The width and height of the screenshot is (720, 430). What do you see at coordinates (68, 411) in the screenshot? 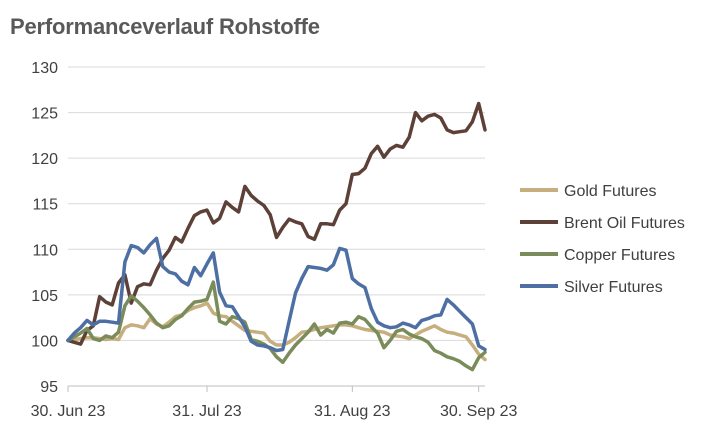
I see `x-tick-label: 30. Jun 23` at bounding box center [68, 411].